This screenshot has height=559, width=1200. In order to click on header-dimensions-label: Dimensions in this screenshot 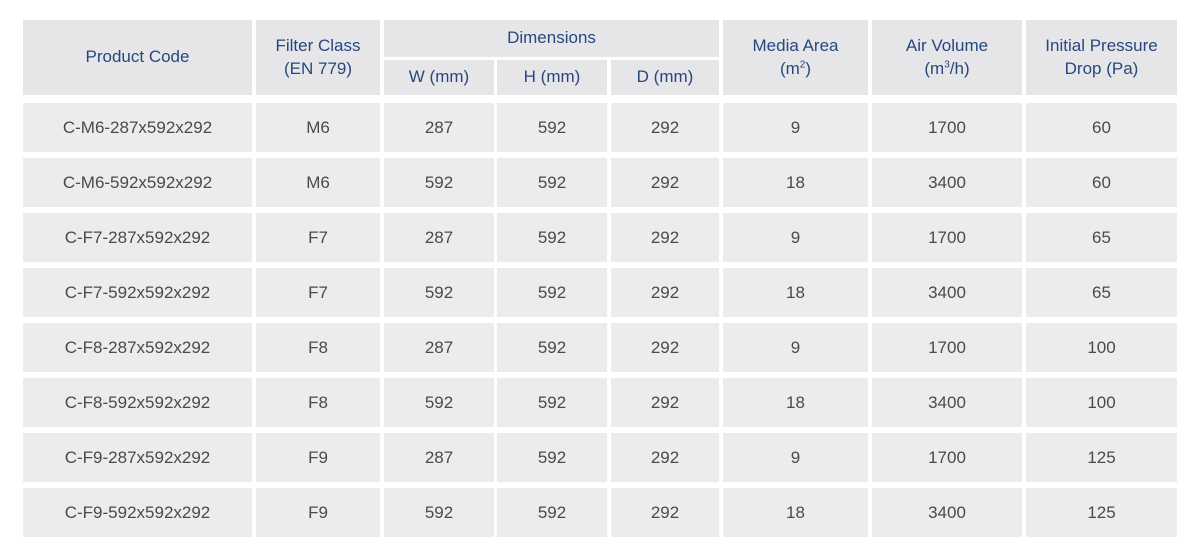, I will do `click(551, 38)`.